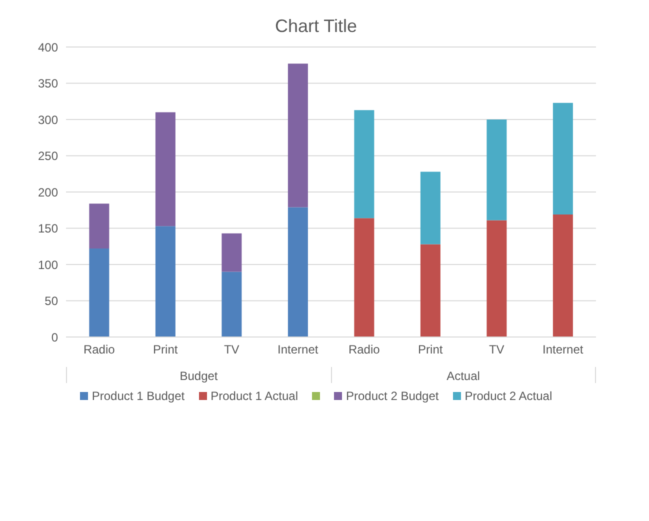 Image resolution: width=649 pixels, height=521 pixels. I want to click on y-tick-label: 350, so click(48, 83).